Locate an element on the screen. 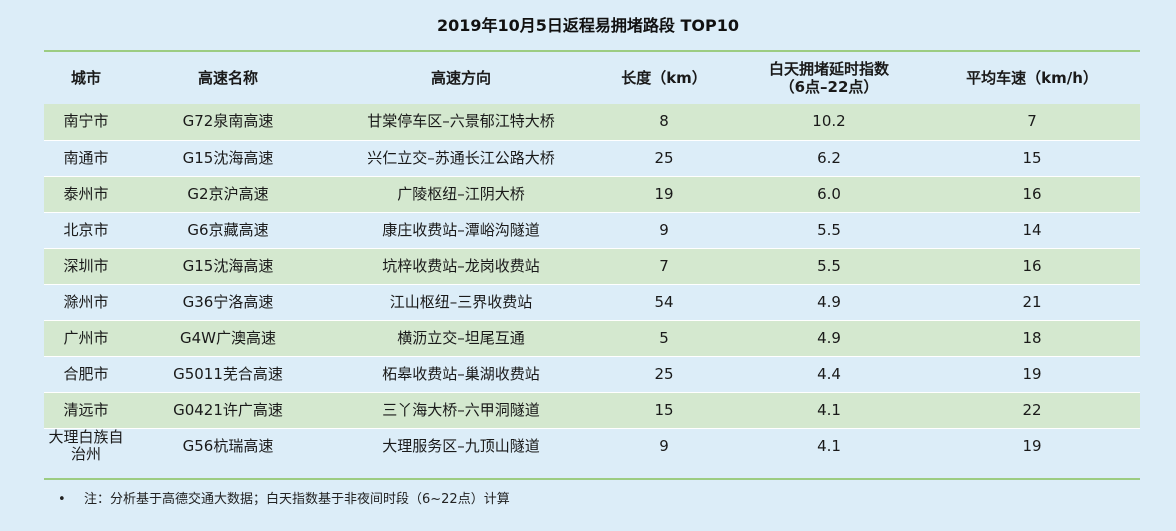 The height and width of the screenshot is (531, 1176). cell-speed: 15 is located at coordinates (1032, 158).